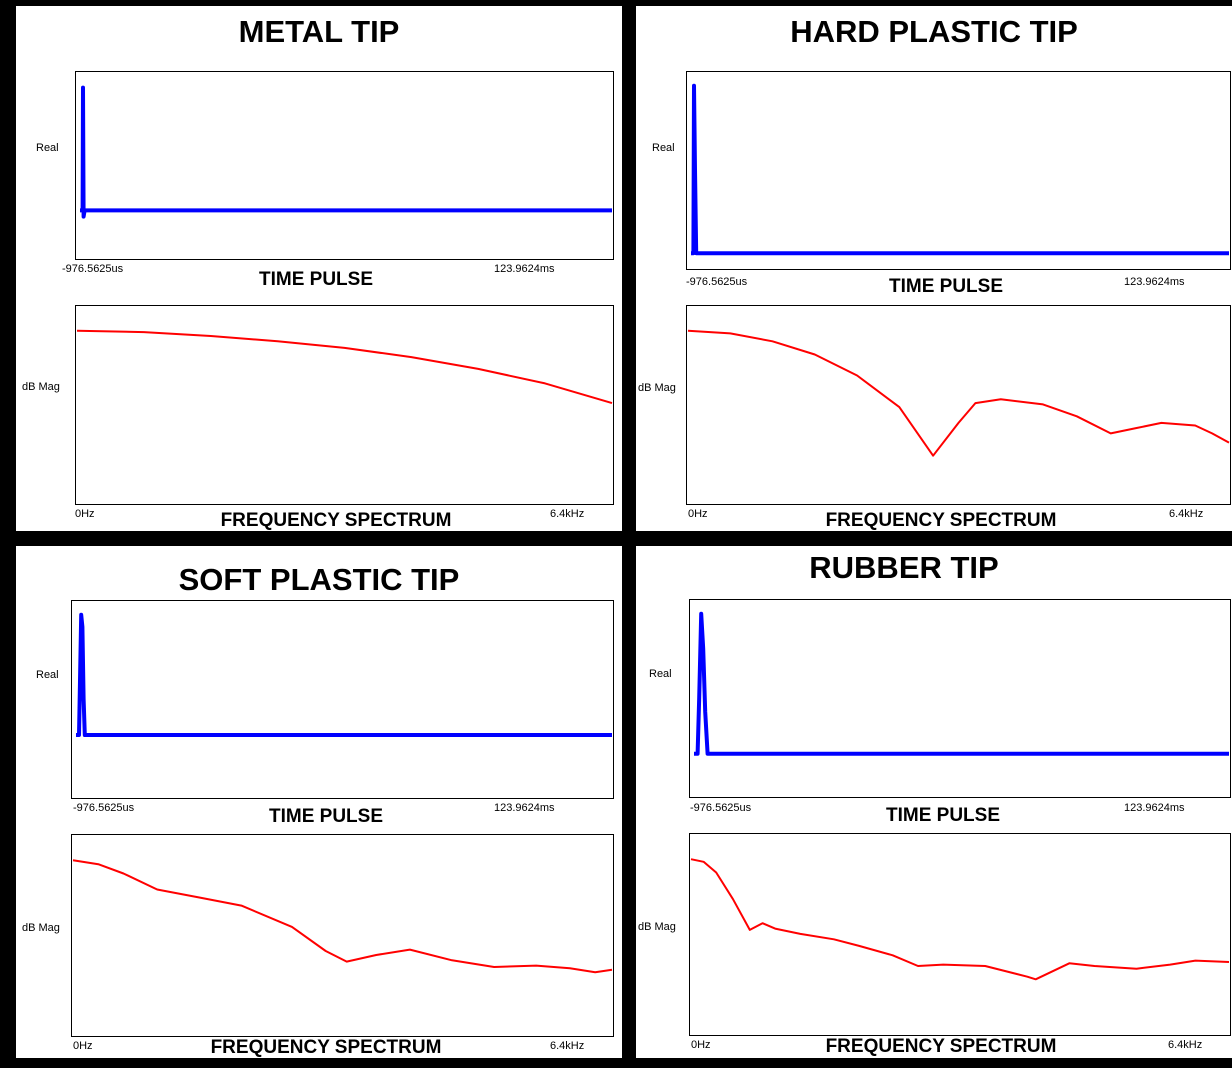  I want to click on panel-title: RUBBER TIP, so click(904, 567).